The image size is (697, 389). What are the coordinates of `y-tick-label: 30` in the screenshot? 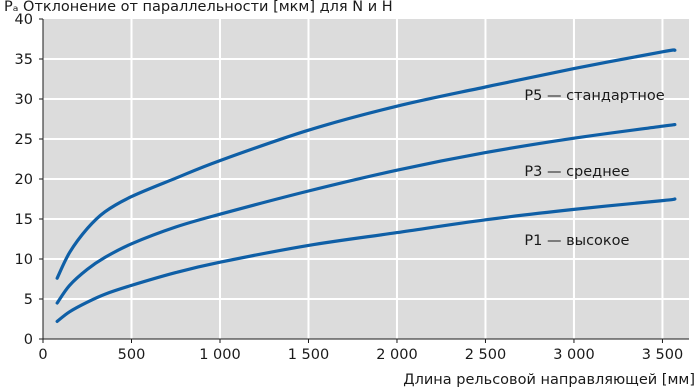 It's located at (24, 100).